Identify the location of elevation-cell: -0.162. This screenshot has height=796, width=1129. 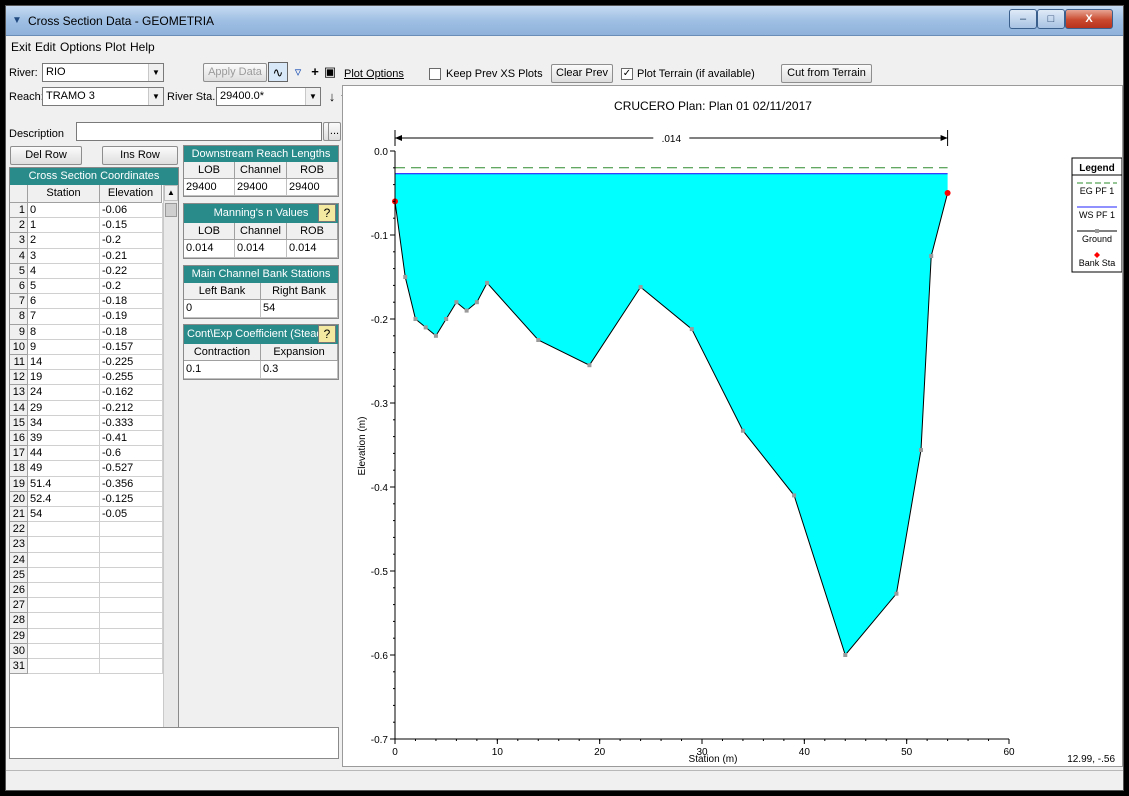
(131, 393).